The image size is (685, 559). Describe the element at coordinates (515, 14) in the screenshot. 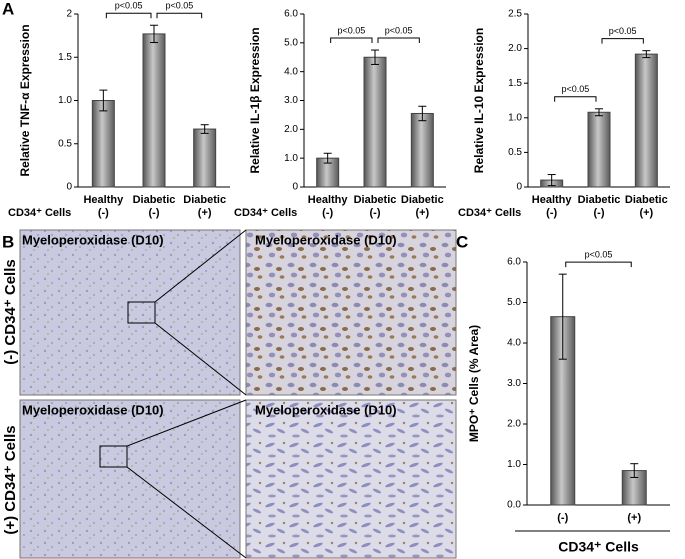

I see `y-tick-label: 2.5` at that location.